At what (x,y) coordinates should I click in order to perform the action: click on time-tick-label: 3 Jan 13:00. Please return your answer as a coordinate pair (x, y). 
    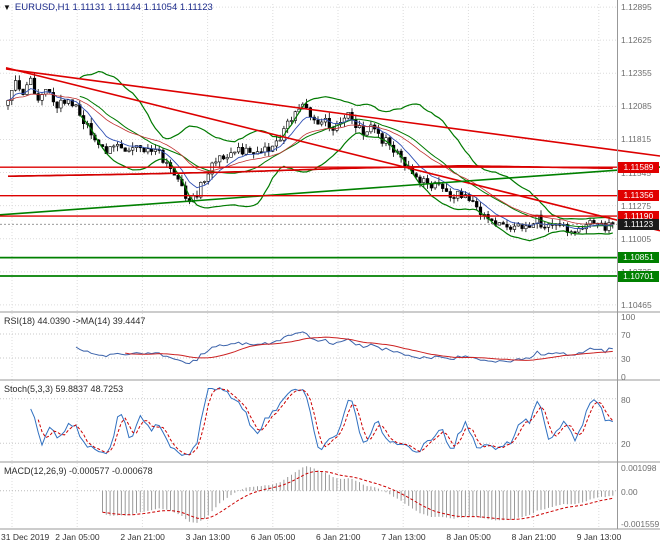
    Looking at the image, I should click on (208, 537).